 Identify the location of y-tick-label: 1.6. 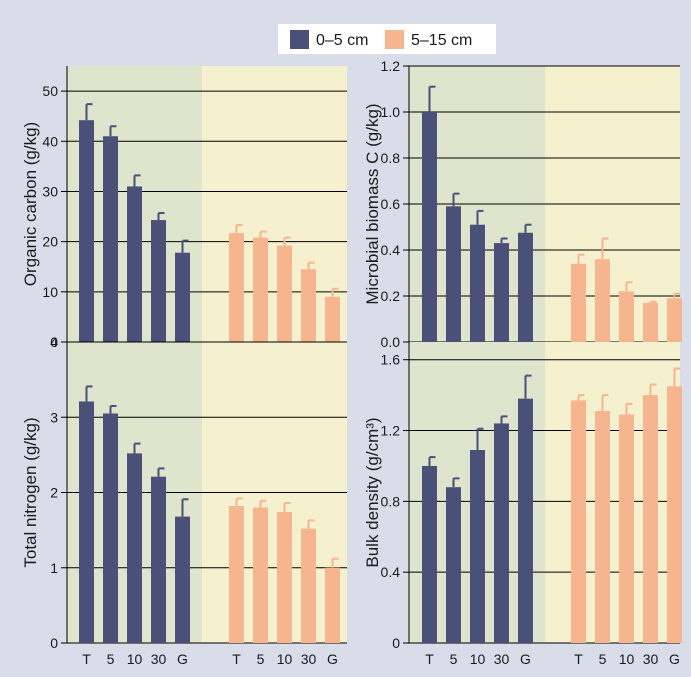
(391, 360).